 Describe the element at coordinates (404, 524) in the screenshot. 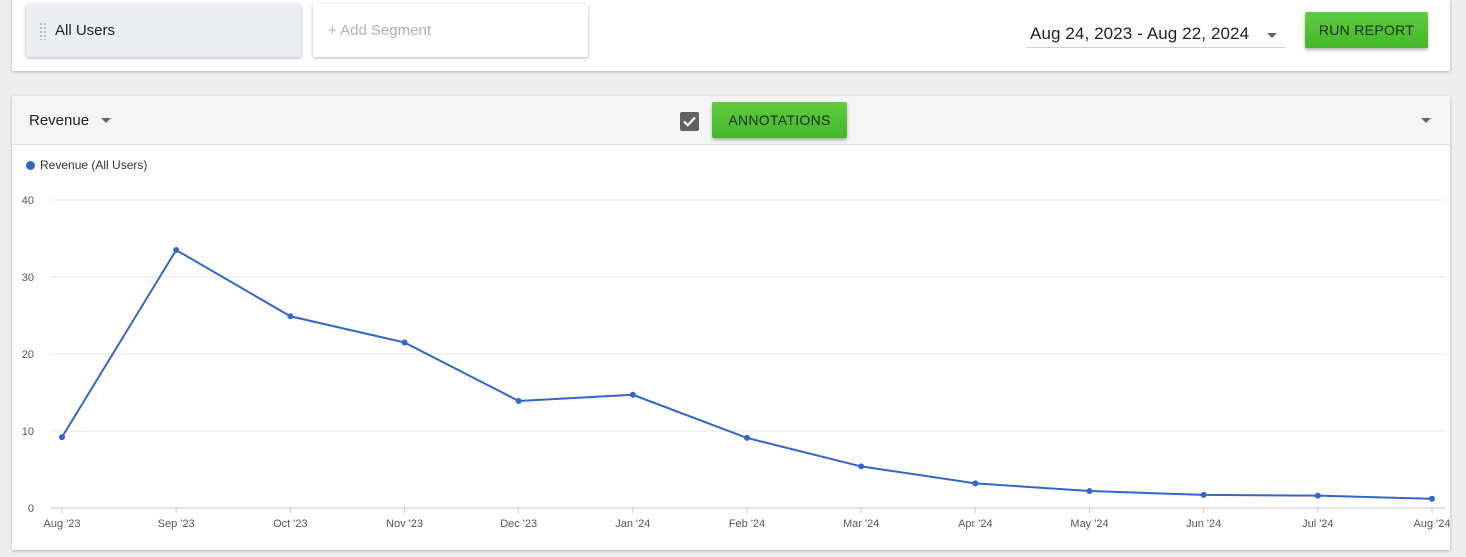

I see `x-tick-label: Nov '23` at that location.